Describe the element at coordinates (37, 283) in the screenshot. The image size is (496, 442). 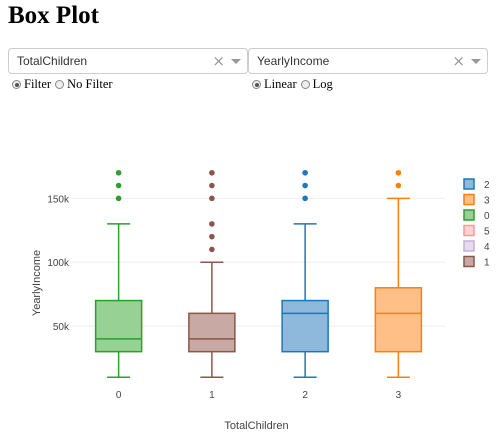
I see `y-axis-title: YearlyIncome` at that location.